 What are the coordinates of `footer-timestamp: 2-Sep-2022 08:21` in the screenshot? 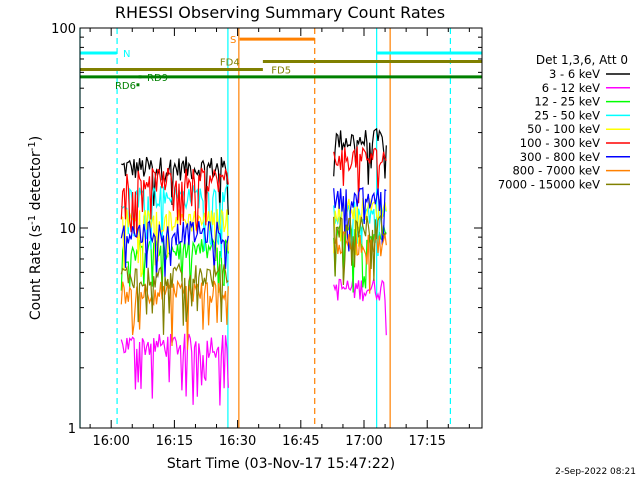 It's located at (595, 472).